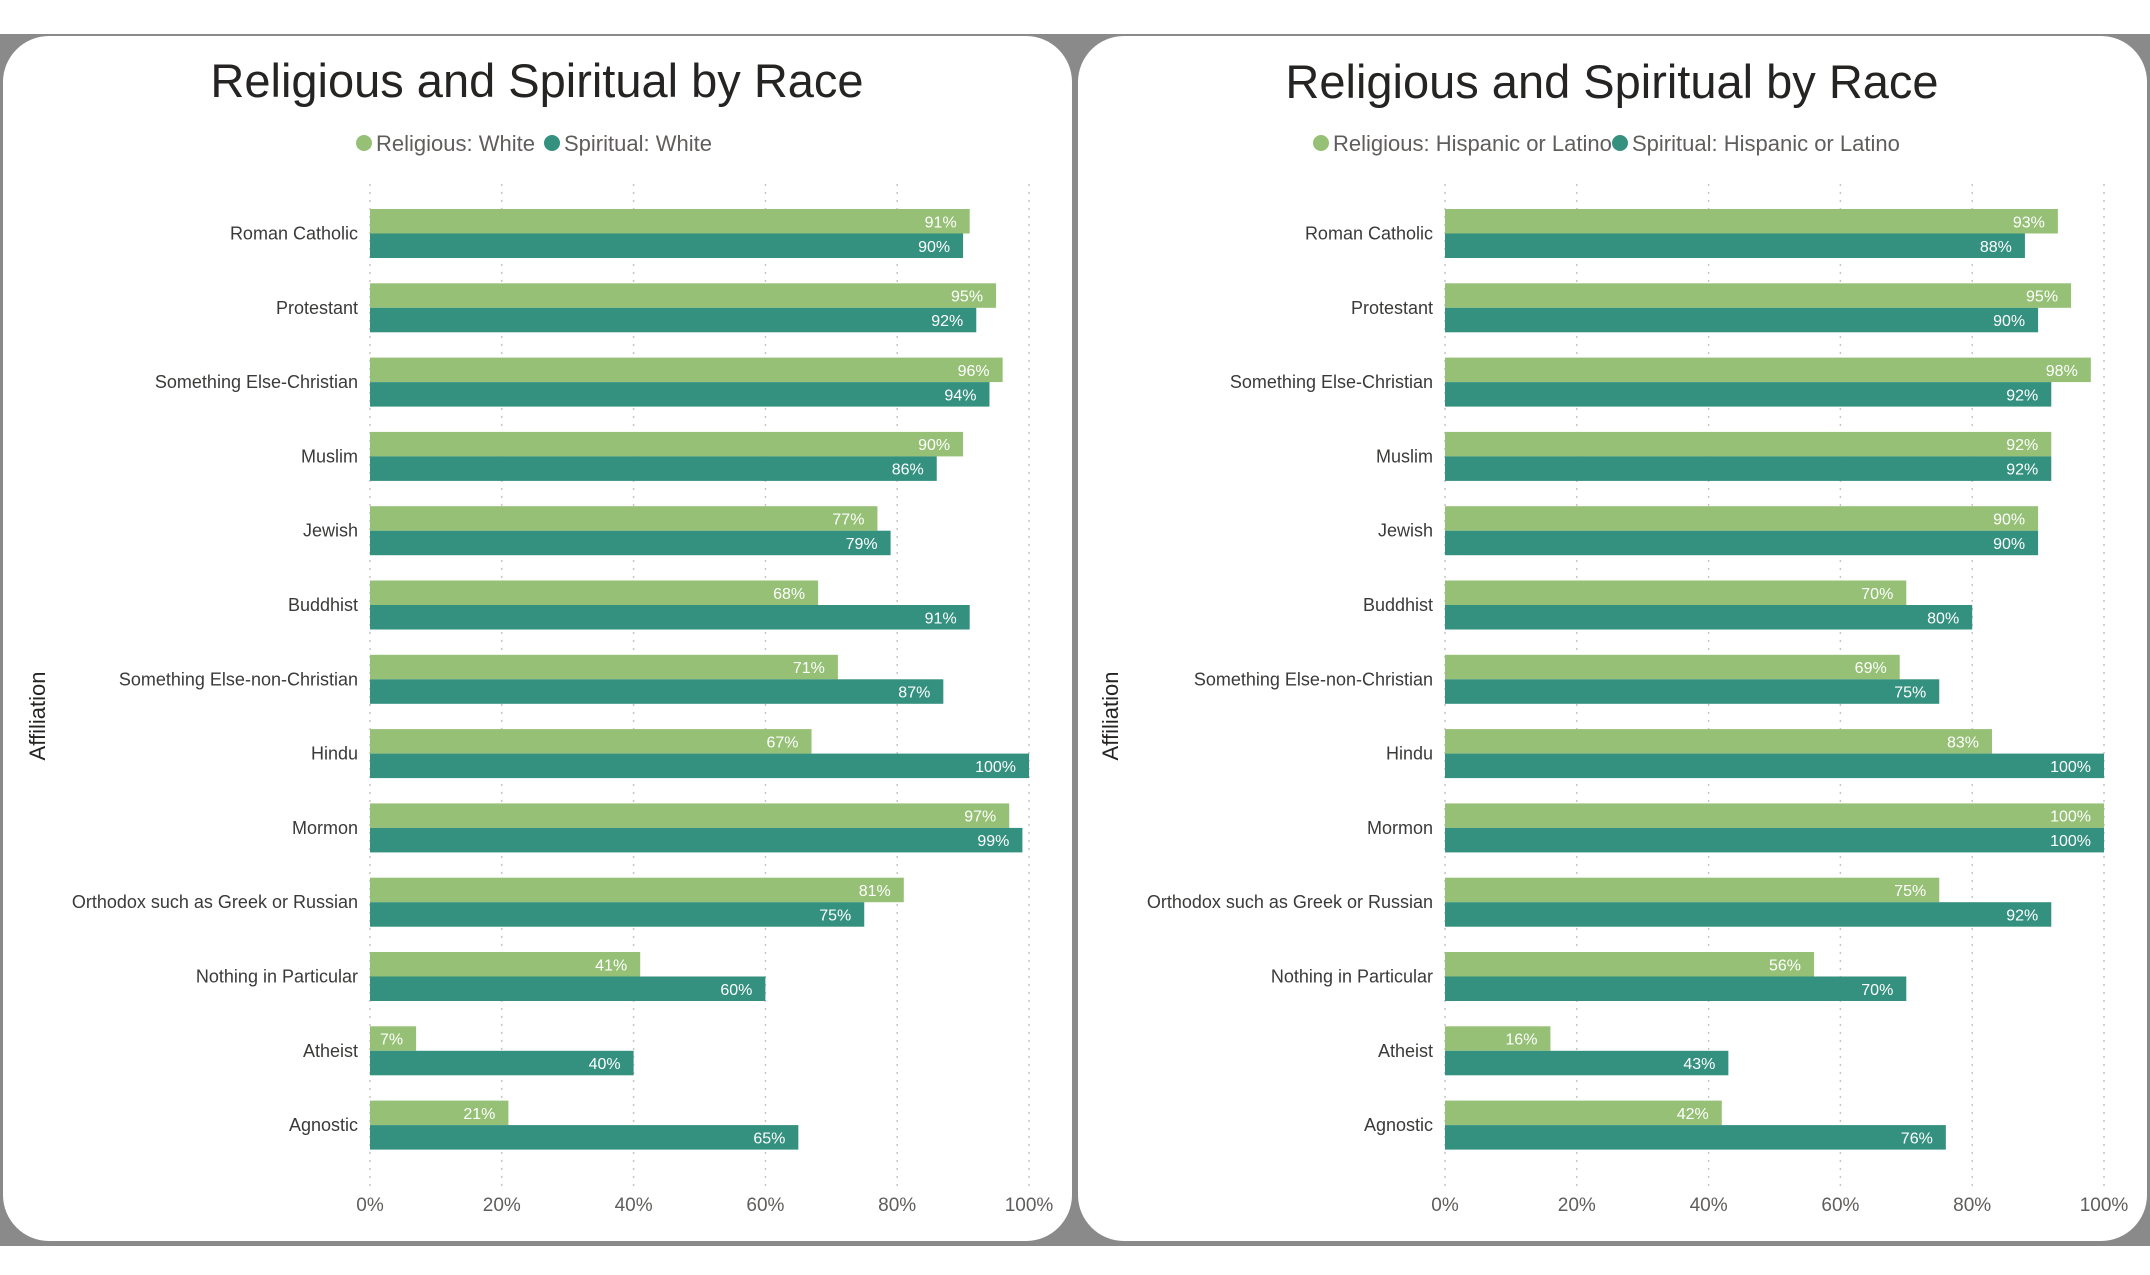  Describe the element at coordinates (2104, 1205) in the screenshot. I see `x-tick-label: 100%` at that location.